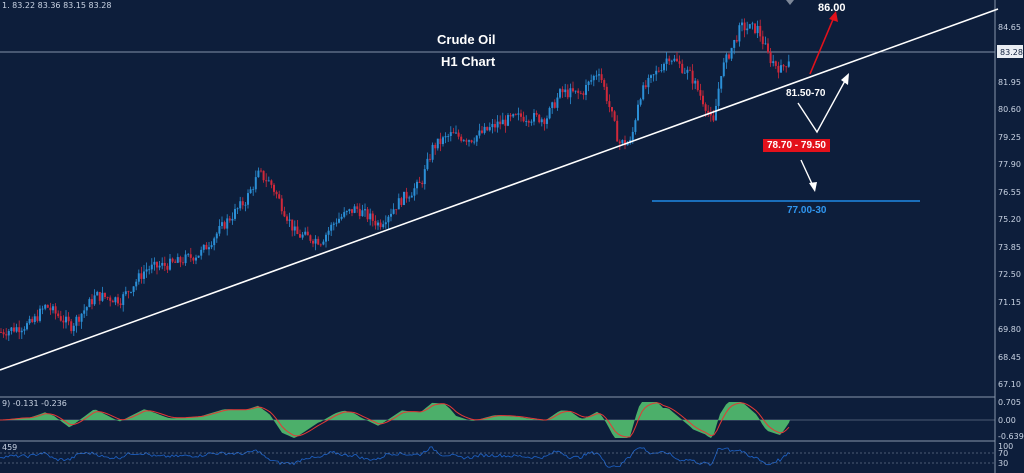 This screenshot has height=473, width=1024. Describe the element at coordinates (395, 420) in the screenshot. I see `oscillator-histogram` at that location.